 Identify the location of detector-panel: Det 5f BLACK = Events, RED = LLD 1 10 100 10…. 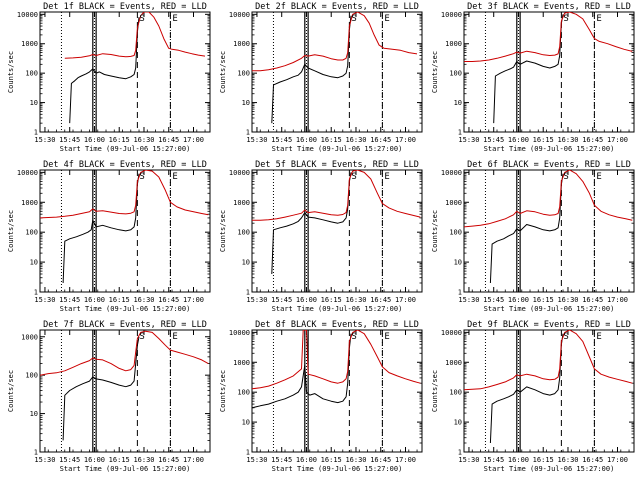
(321, 236).